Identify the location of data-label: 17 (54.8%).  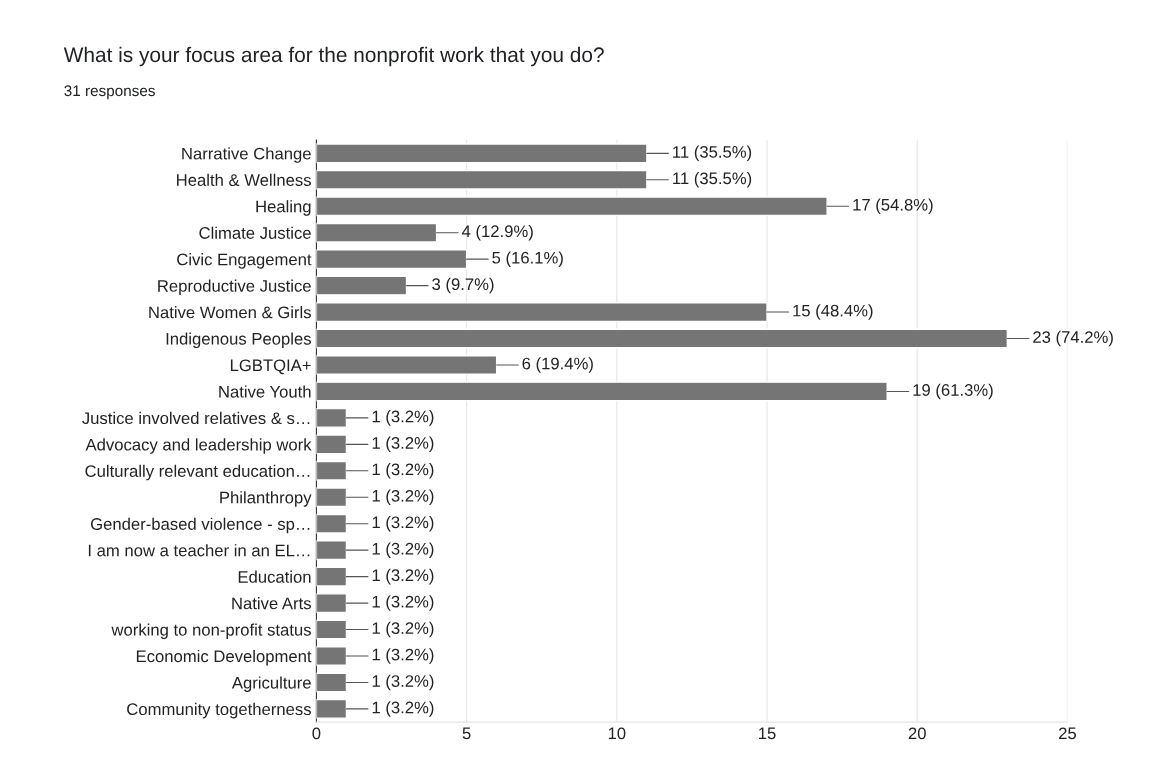
(893, 206).